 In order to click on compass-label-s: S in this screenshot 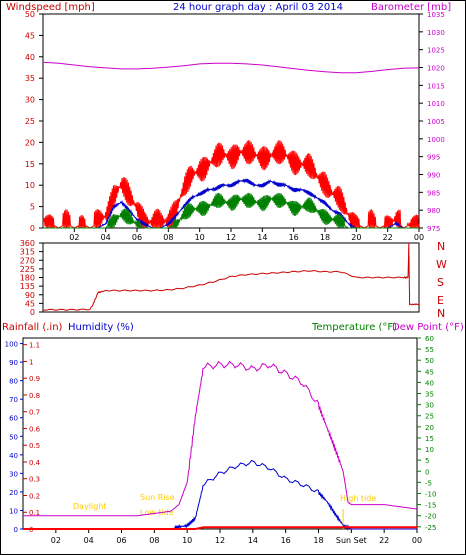, I will do `click(440, 282)`.